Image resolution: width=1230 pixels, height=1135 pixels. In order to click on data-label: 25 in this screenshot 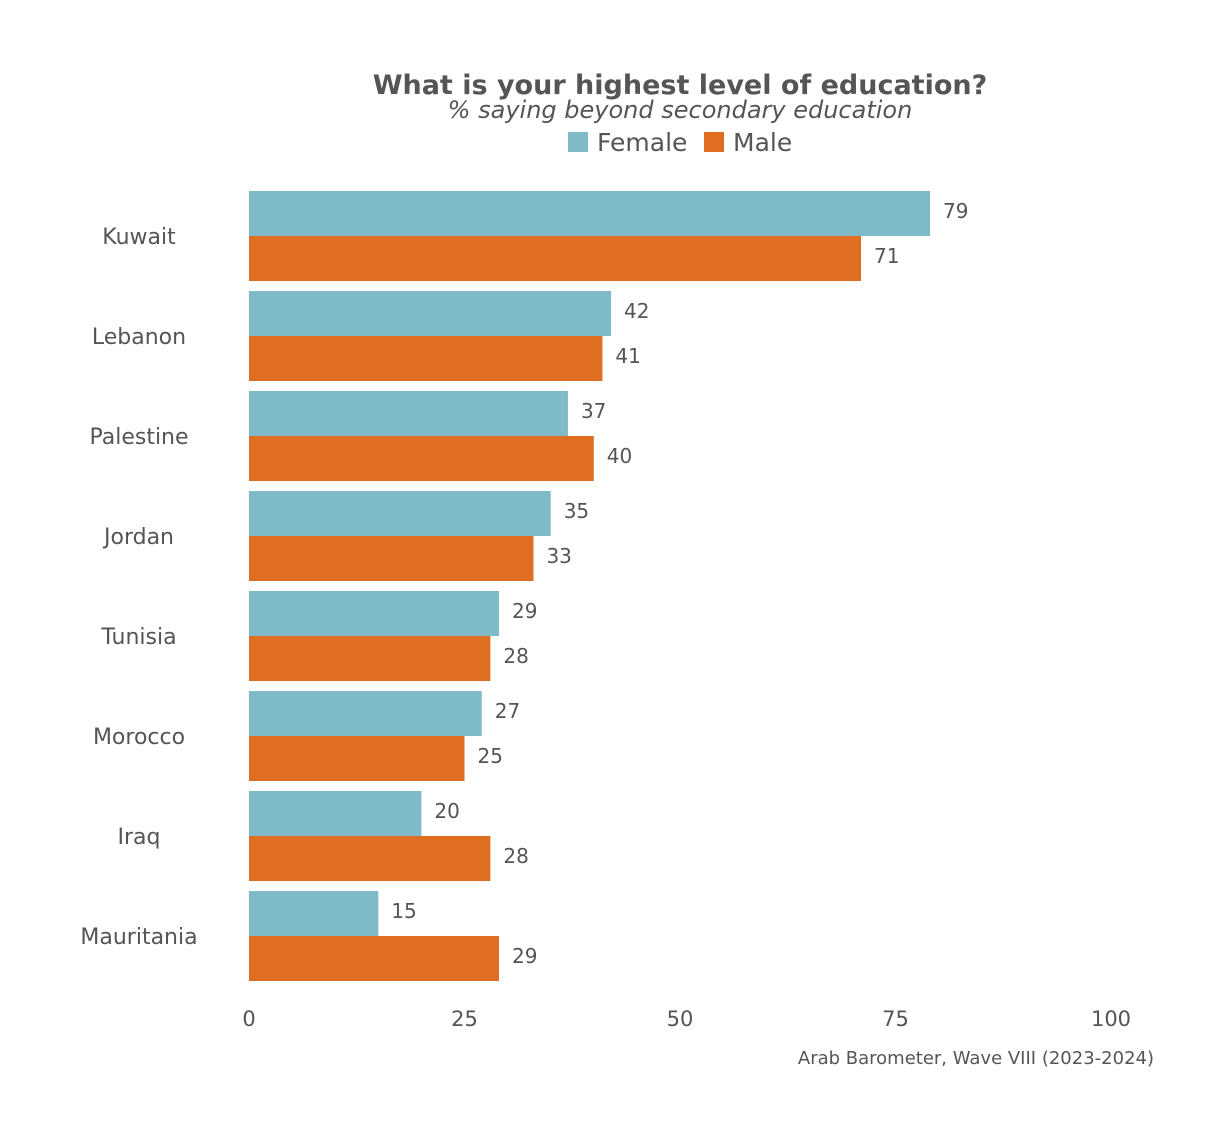, I will do `click(490, 756)`.